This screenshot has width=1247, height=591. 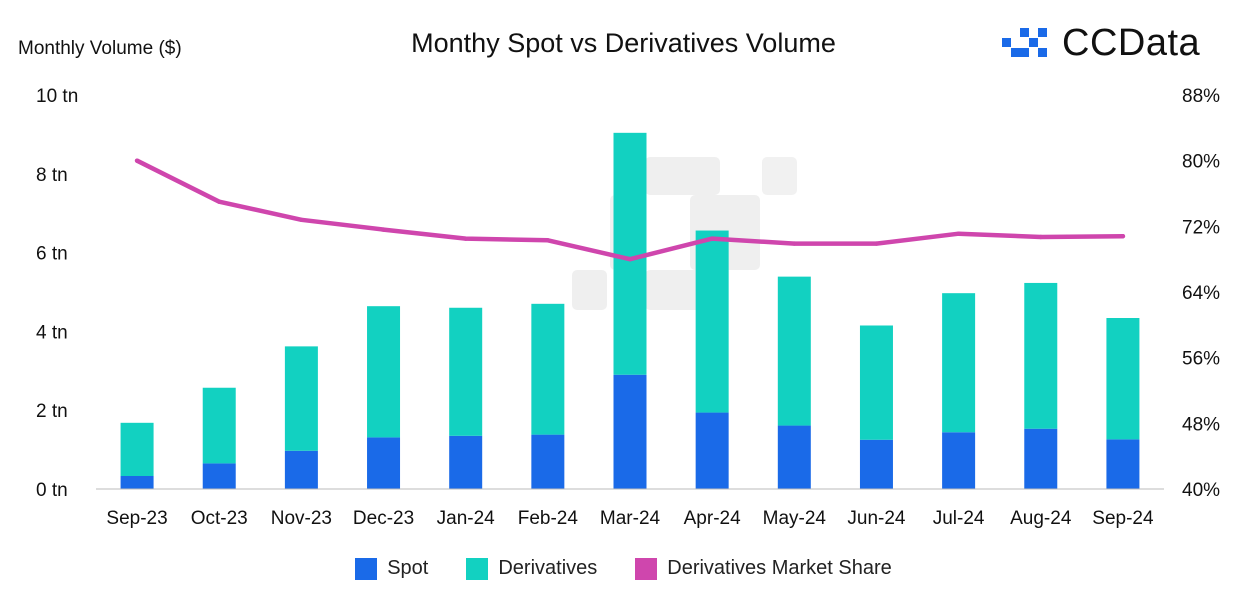 What do you see at coordinates (1201, 162) in the screenshot?
I see `y-right-tick-label: 80%` at bounding box center [1201, 162].